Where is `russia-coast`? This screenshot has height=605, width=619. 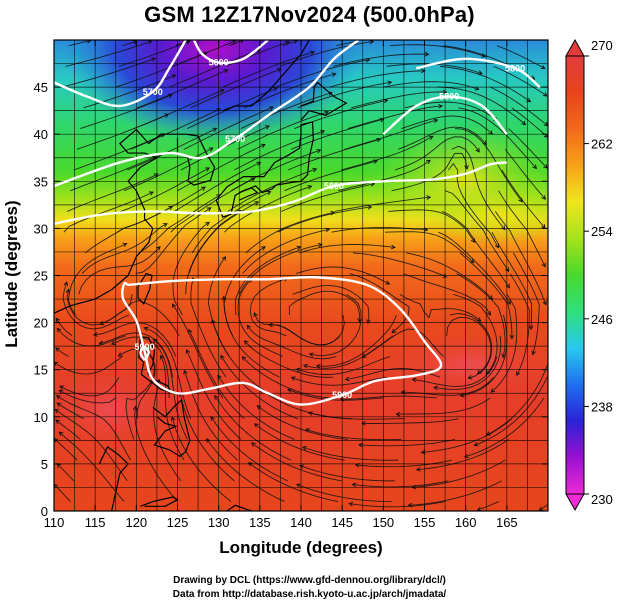
russia-coast is located at coordinates (266, 76).